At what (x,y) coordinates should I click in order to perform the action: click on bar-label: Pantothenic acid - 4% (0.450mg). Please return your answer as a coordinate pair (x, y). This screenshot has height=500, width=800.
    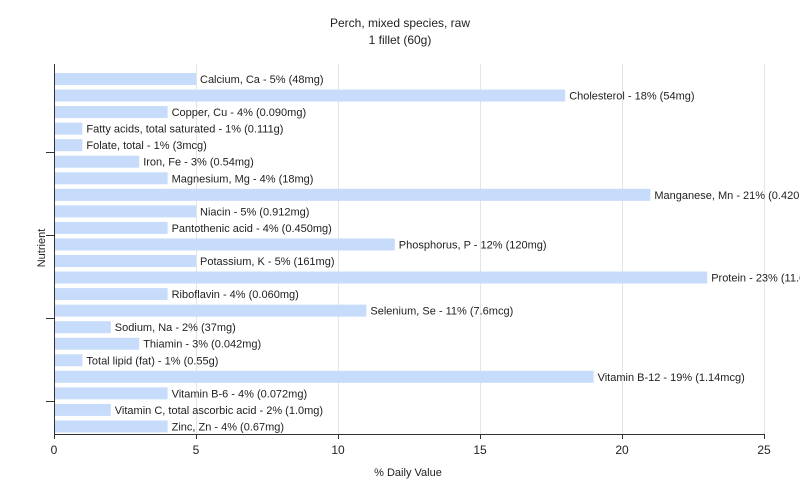
    Looking at the image, I should click on (252, 229).